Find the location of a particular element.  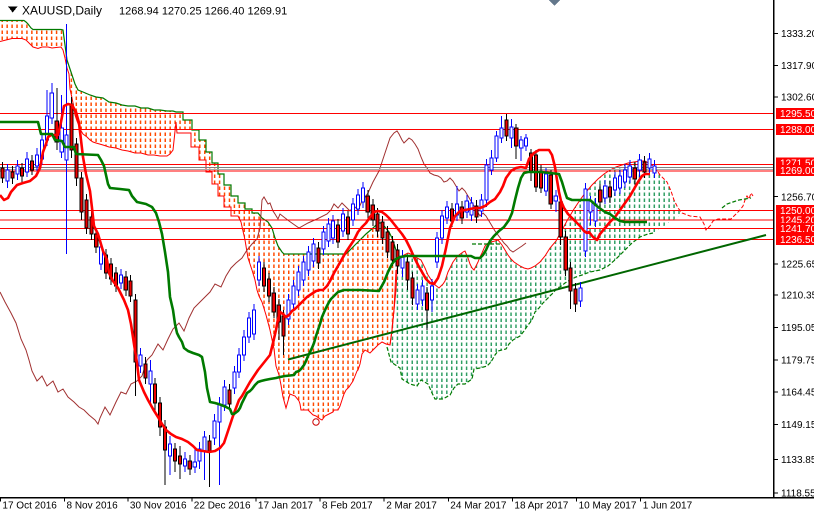

svg-text:1268.94 1270.25 1266.40 1269.9: 1268.94 1270.25 1266.40 1269.91 is located at coordinates (203, 12).